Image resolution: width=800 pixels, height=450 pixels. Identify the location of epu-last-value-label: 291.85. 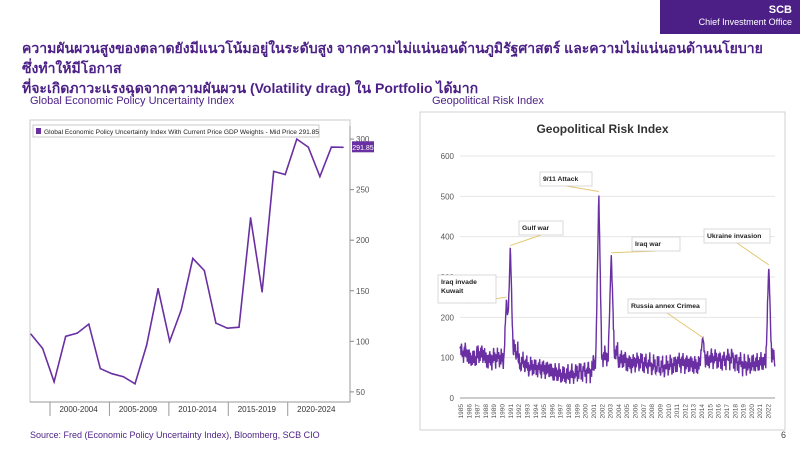
(363, 148).